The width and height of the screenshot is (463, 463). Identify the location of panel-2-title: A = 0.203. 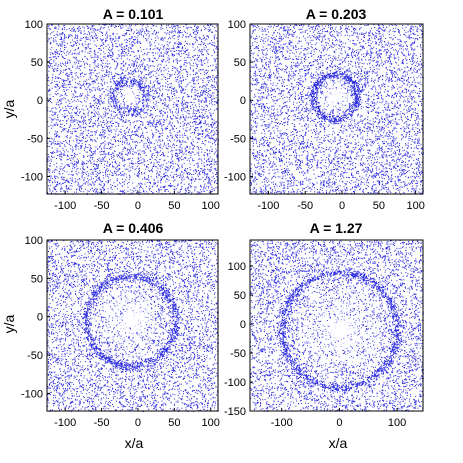
(336, 14).